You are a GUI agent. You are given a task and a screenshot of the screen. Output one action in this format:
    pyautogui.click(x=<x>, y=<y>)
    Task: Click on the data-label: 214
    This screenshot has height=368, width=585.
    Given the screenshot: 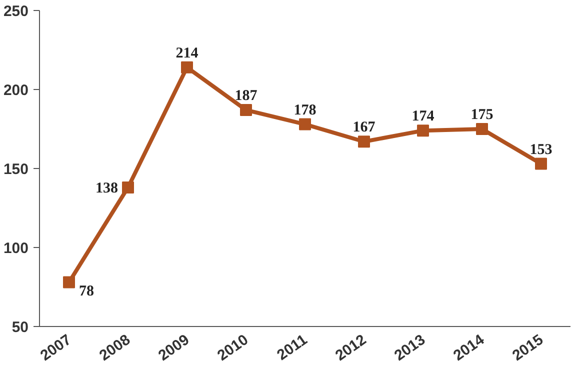 What is the action you would take?
    pyautogui.click(x=187, y=53)
    